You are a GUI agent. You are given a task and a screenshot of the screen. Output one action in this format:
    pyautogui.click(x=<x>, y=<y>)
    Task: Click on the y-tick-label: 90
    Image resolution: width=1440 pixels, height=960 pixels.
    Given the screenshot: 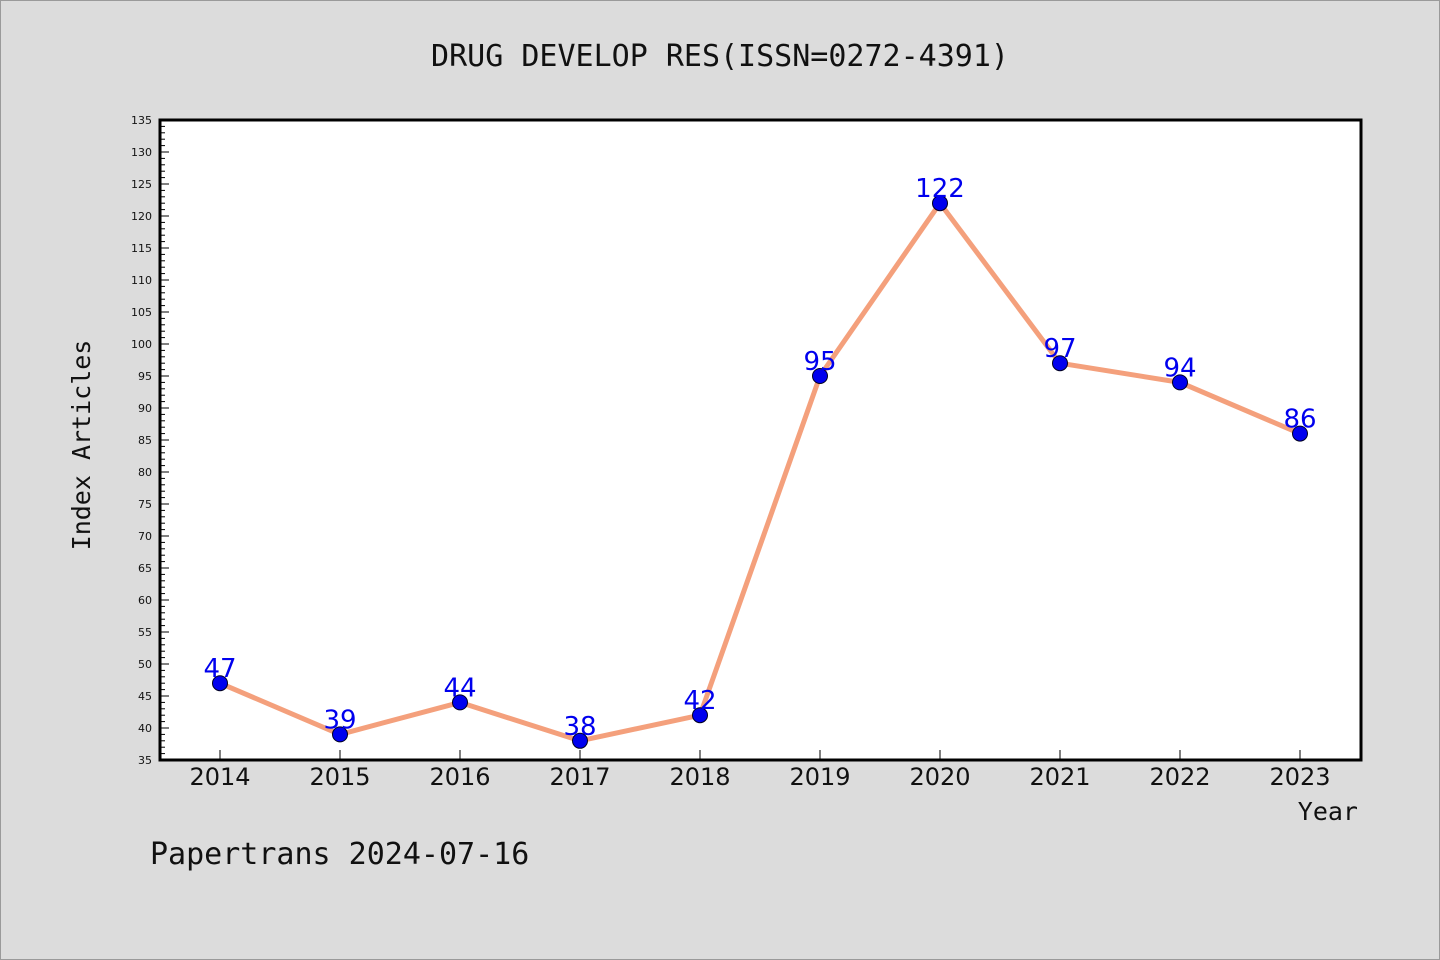 What is the action you would take?
    pyautogui.click(x=145, y=408)
    